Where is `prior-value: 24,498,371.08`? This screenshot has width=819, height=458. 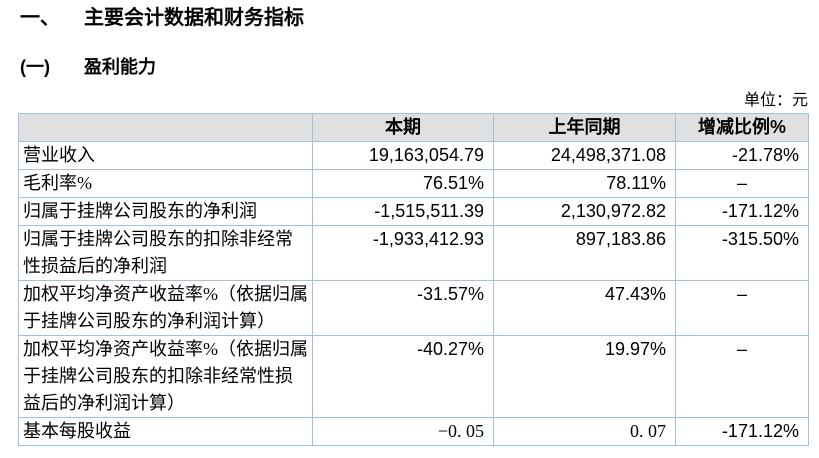
prior-value: 24,498,371.08 is located at coordinates (584, 155).